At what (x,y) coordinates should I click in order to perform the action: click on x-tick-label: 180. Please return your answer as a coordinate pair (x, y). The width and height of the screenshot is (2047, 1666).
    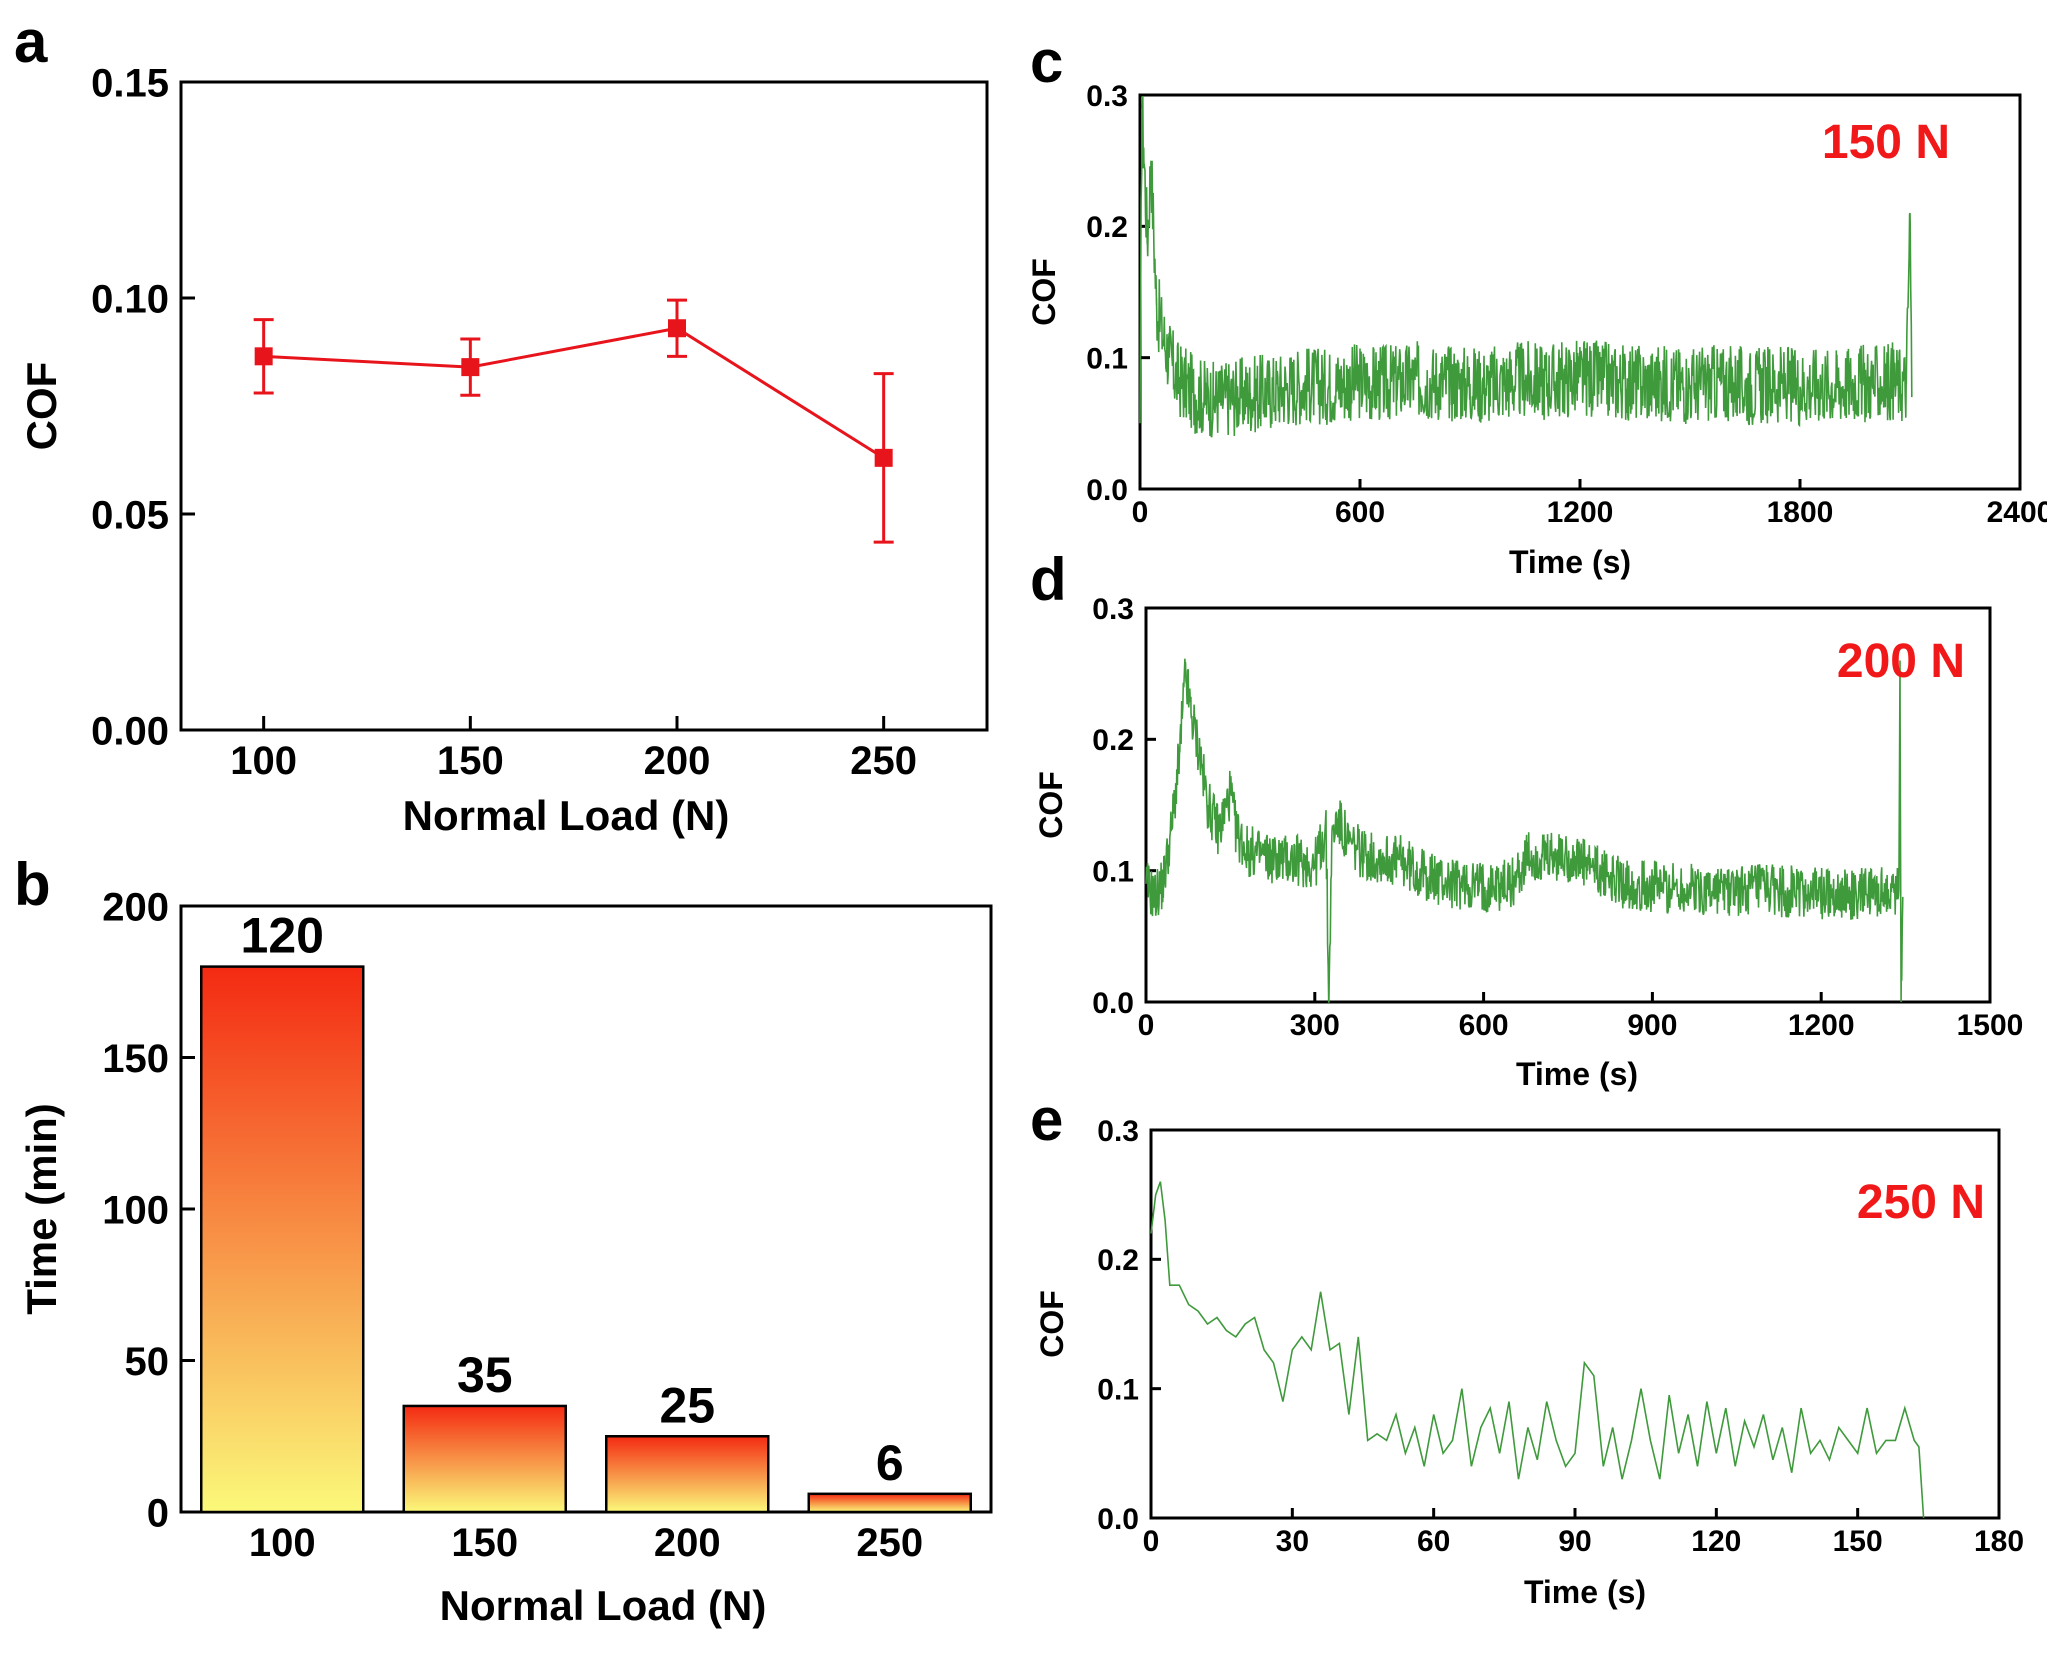
    Looking at the image, I should click on (1999, 1541).